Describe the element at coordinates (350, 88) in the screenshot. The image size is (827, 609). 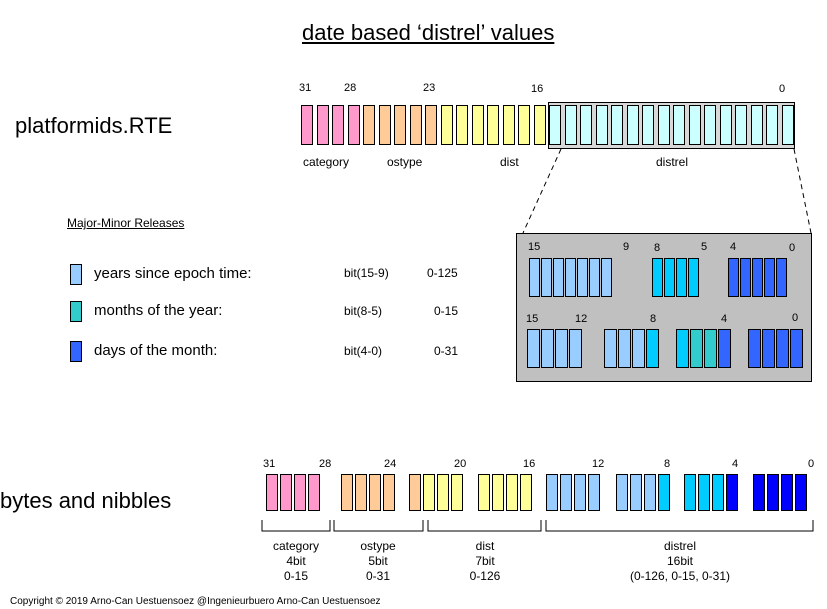
I see `platformids-bit-28: 28` at that location.